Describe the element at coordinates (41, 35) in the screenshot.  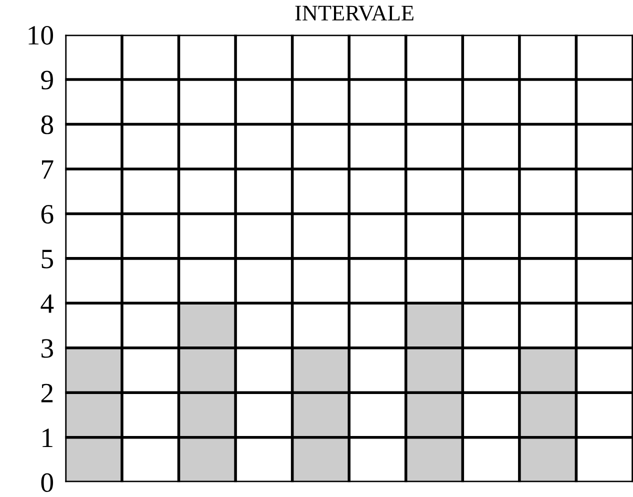
I see `y-tick-label: 10` at that location.